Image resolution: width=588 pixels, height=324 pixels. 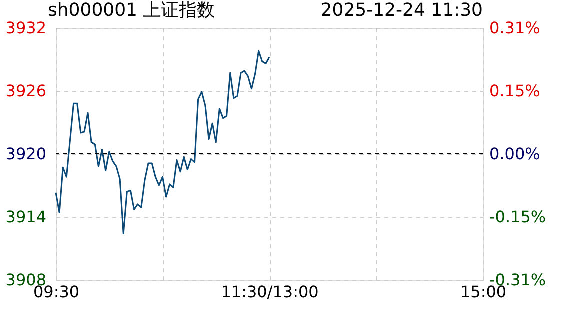 What do you see at coordinates (515, 154) in the screenshot?
I see `y2-tick-label: 0.00%` at bounding box center [515, 154].